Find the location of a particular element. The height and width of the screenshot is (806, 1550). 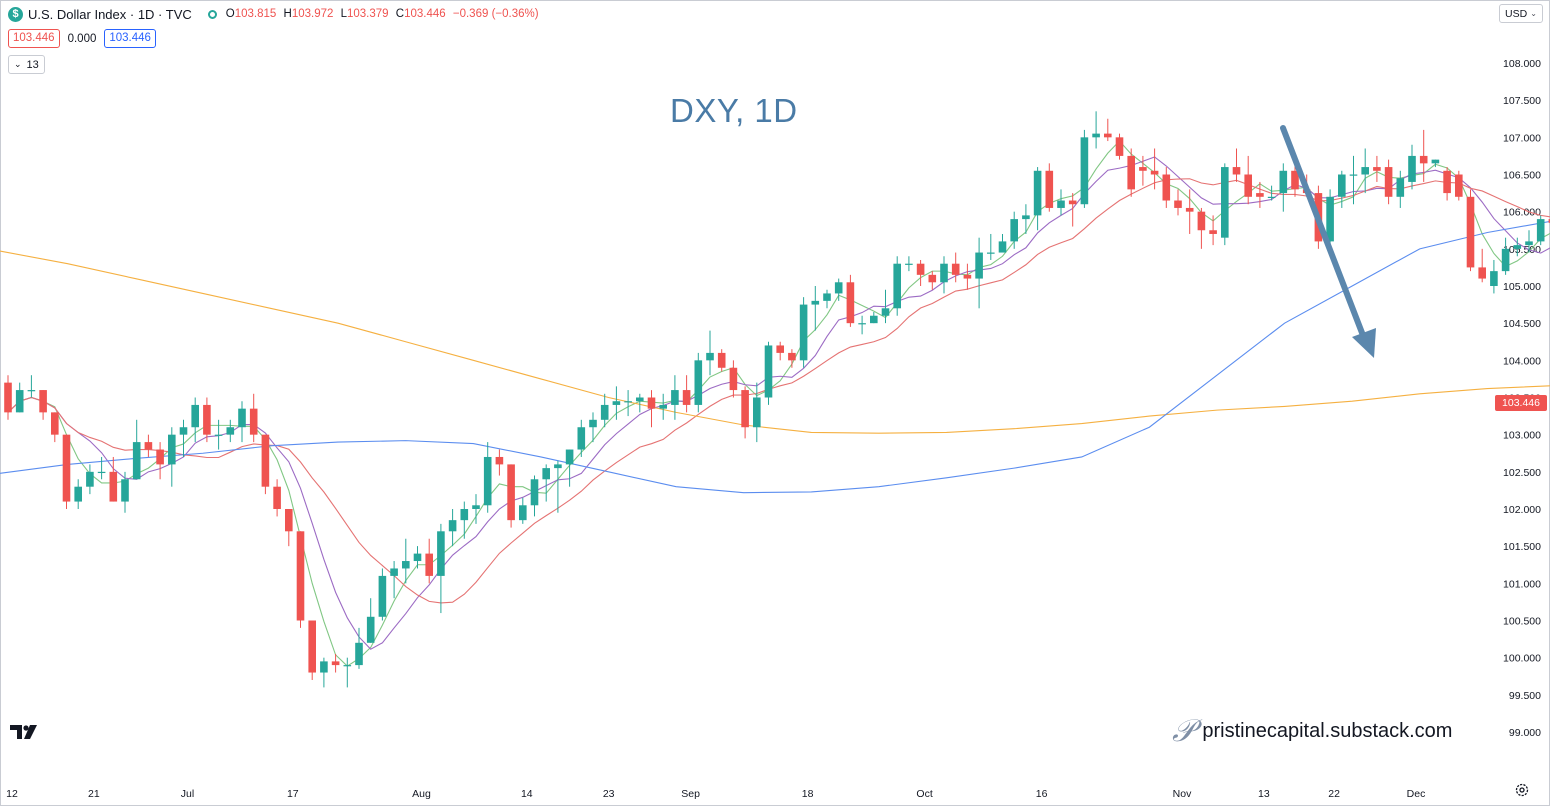

settings-icon is located at coordinates (1522, 790).